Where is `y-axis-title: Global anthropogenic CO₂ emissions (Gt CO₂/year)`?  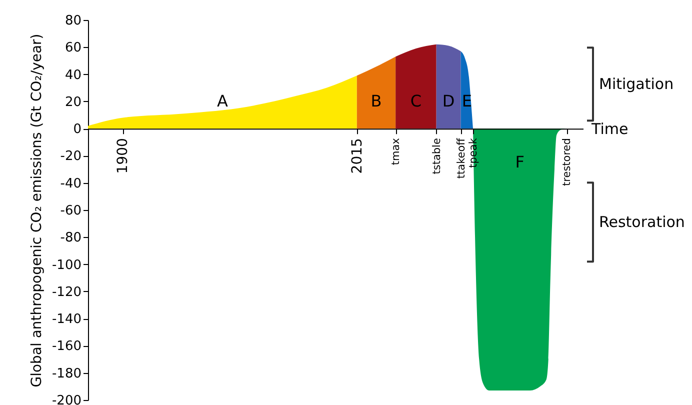 y-axis-title: Global anthropogenic CO₂ emissions (Gt CO₂/year) is located at coordinates (36, 211).